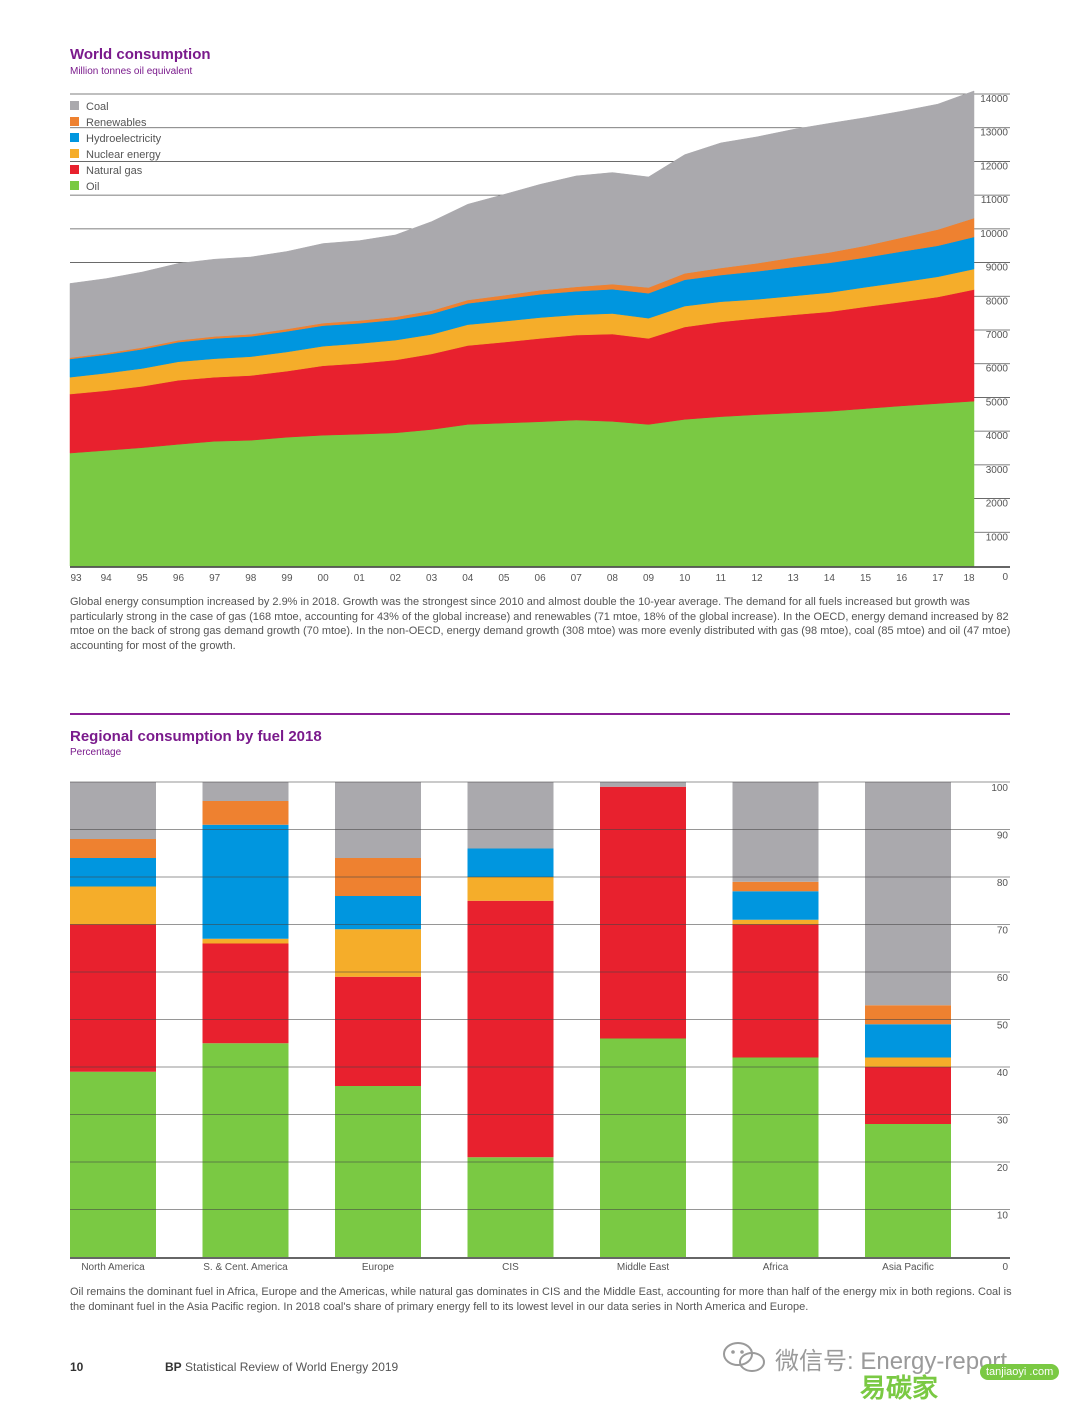 The width and height of the screenshot is (1080, 1407). Describe the element at coordinates (902, 578) in the screenshot. I see `x-tick-label: 16` at that location.